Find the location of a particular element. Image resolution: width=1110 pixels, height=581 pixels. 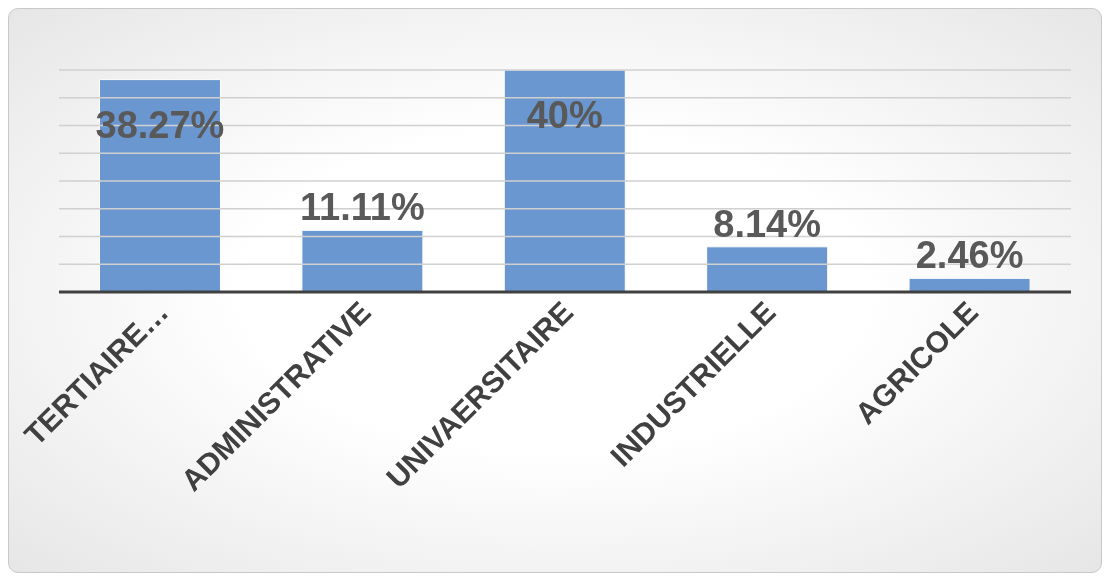

data-label: 2.46% is located at coordinates (969, 255).